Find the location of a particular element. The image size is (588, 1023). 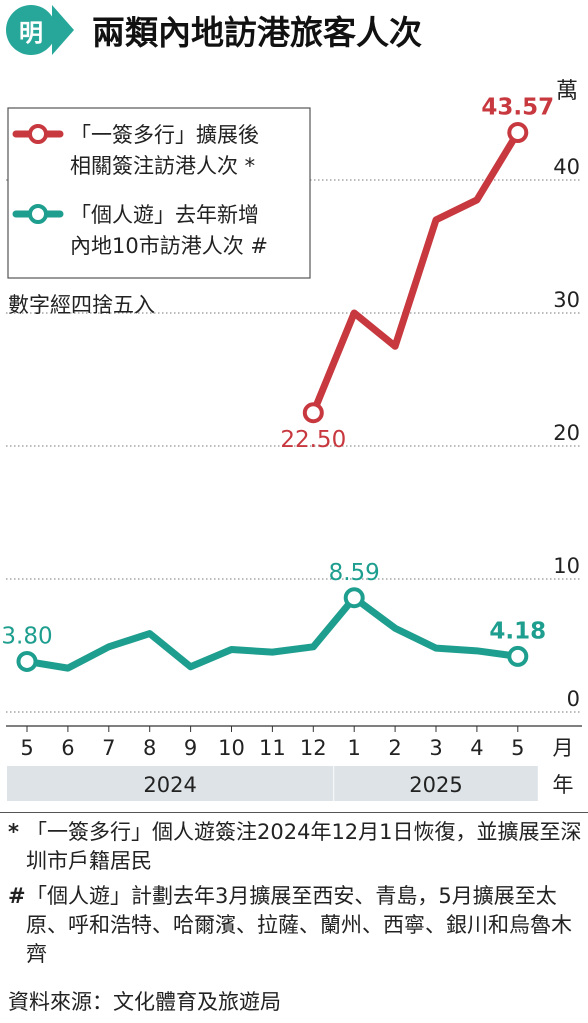

year-unit-label: 年 is located at coordinates (563, 785).